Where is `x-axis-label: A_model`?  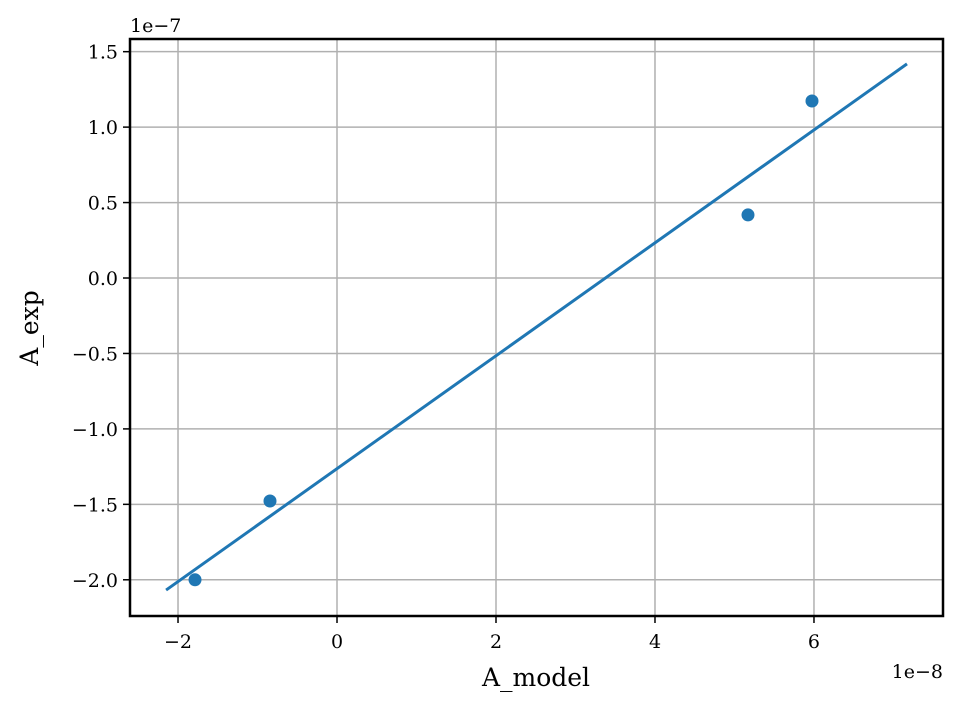 x-axis-label: A_model is located at coordinates (535, 677).